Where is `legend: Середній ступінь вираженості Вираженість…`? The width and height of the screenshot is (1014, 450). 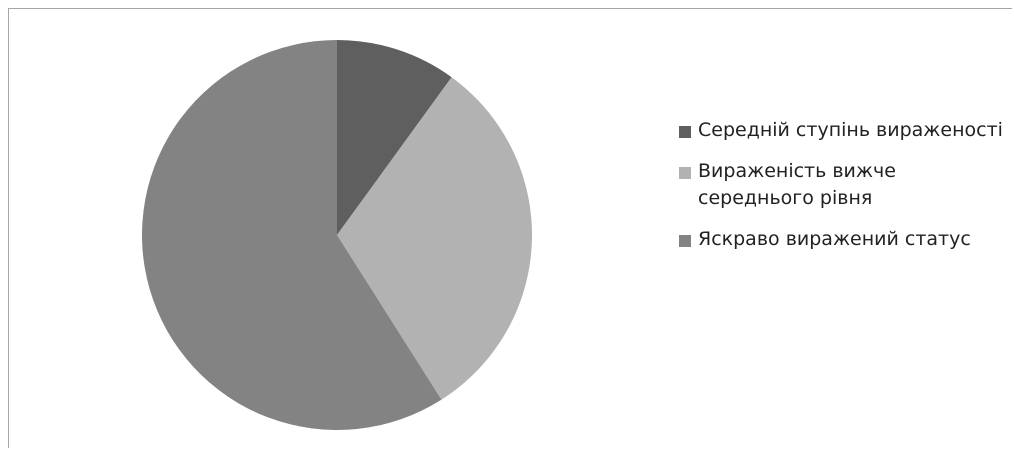
legend: Середній ступінь вираженості Вираженість… is located at coordinates (841, 192).